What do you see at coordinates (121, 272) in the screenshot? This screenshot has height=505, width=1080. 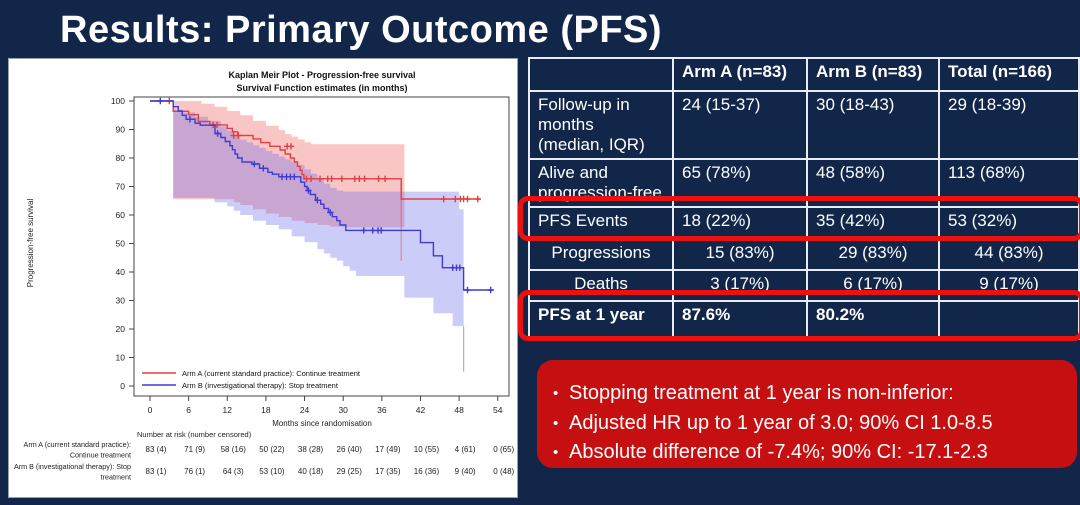 I see `y-tick-label: 40` at bounding box center [121, 272].